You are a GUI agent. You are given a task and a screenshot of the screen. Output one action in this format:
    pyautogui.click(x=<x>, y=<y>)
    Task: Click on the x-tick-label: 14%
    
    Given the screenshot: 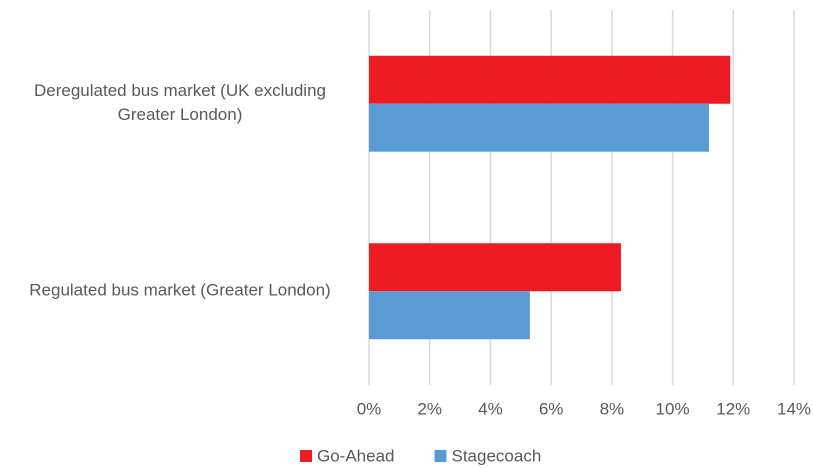 What is the action you would take?
    pyautogui.click(x=794, y=408)
    